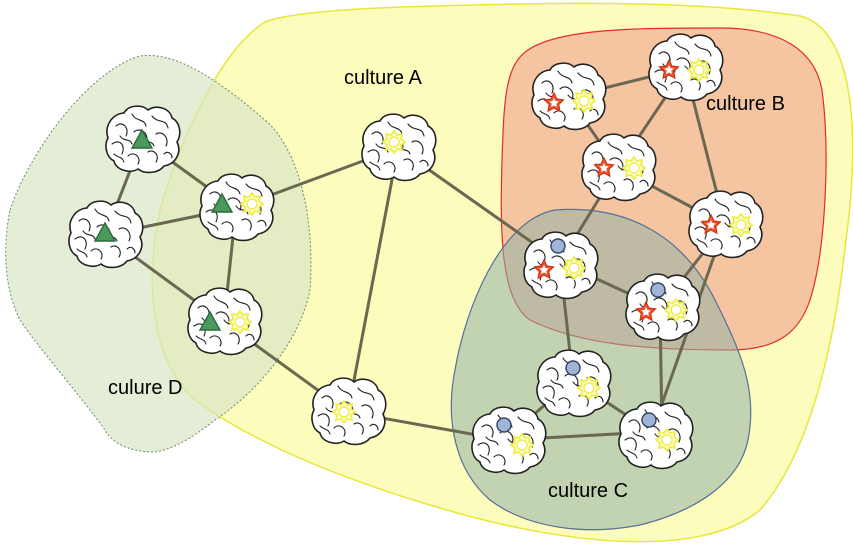 This screenshot has width=853, height=549. I want to click on edge, so click(373, 280).